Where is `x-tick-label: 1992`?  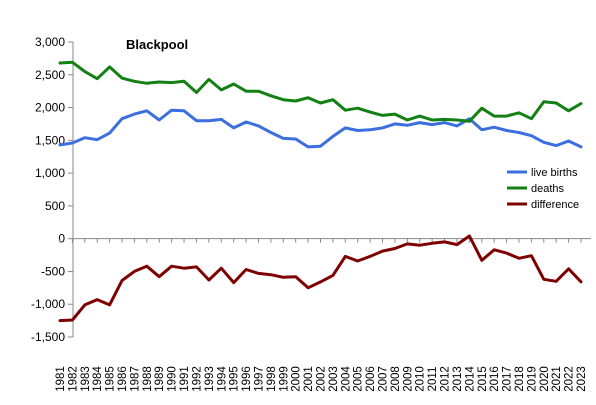
x-tick-label: 1992 is located at coordinates (197, 379).